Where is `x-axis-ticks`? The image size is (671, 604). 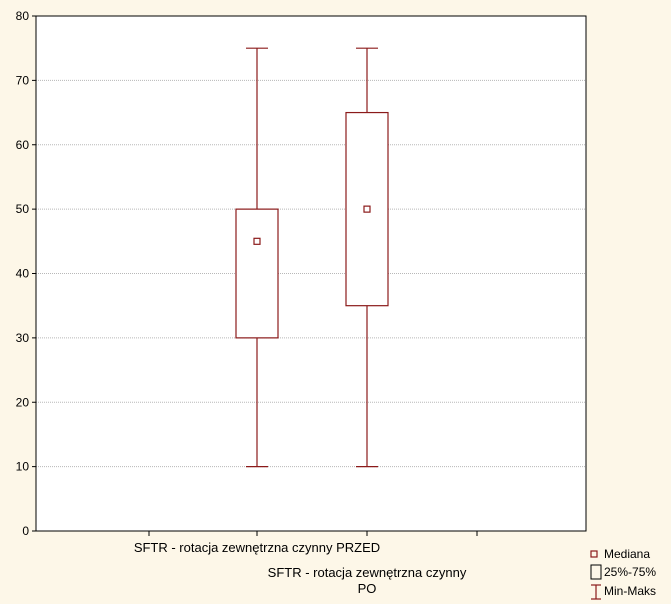
x-axis-ticks is located at coordinates (313, 533).